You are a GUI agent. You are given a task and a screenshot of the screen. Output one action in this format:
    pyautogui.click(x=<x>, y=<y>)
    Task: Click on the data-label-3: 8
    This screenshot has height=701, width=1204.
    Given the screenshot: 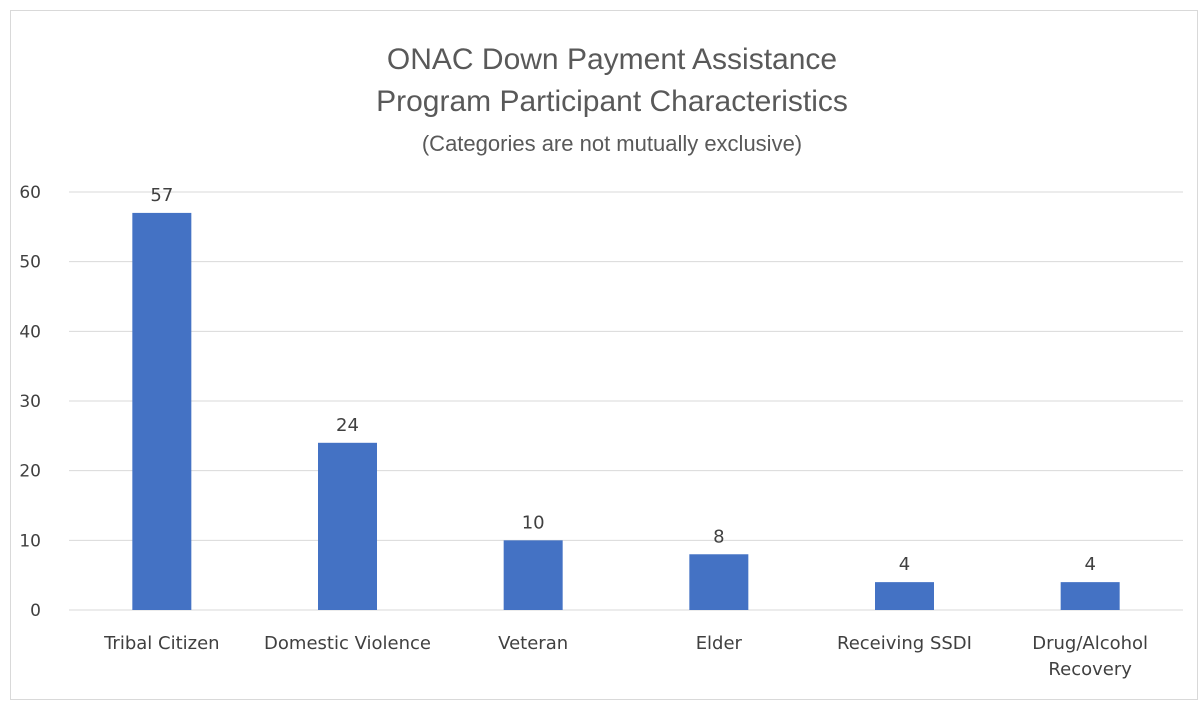 What is the action you would take?
    pyautogui.click(x=718, y=536)
    